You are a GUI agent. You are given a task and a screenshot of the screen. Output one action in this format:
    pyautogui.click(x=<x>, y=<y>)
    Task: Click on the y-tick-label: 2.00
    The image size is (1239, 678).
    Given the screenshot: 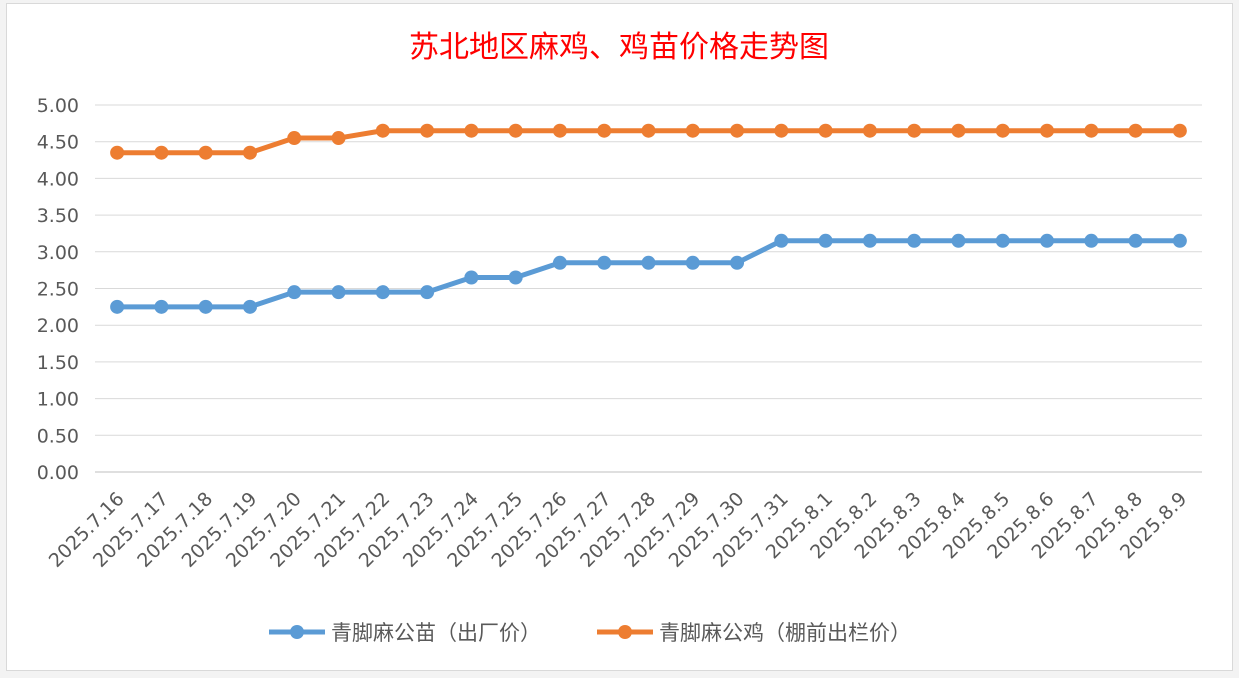 What is the action you would take?
    pyautogui.click(x=58, y=326)
    